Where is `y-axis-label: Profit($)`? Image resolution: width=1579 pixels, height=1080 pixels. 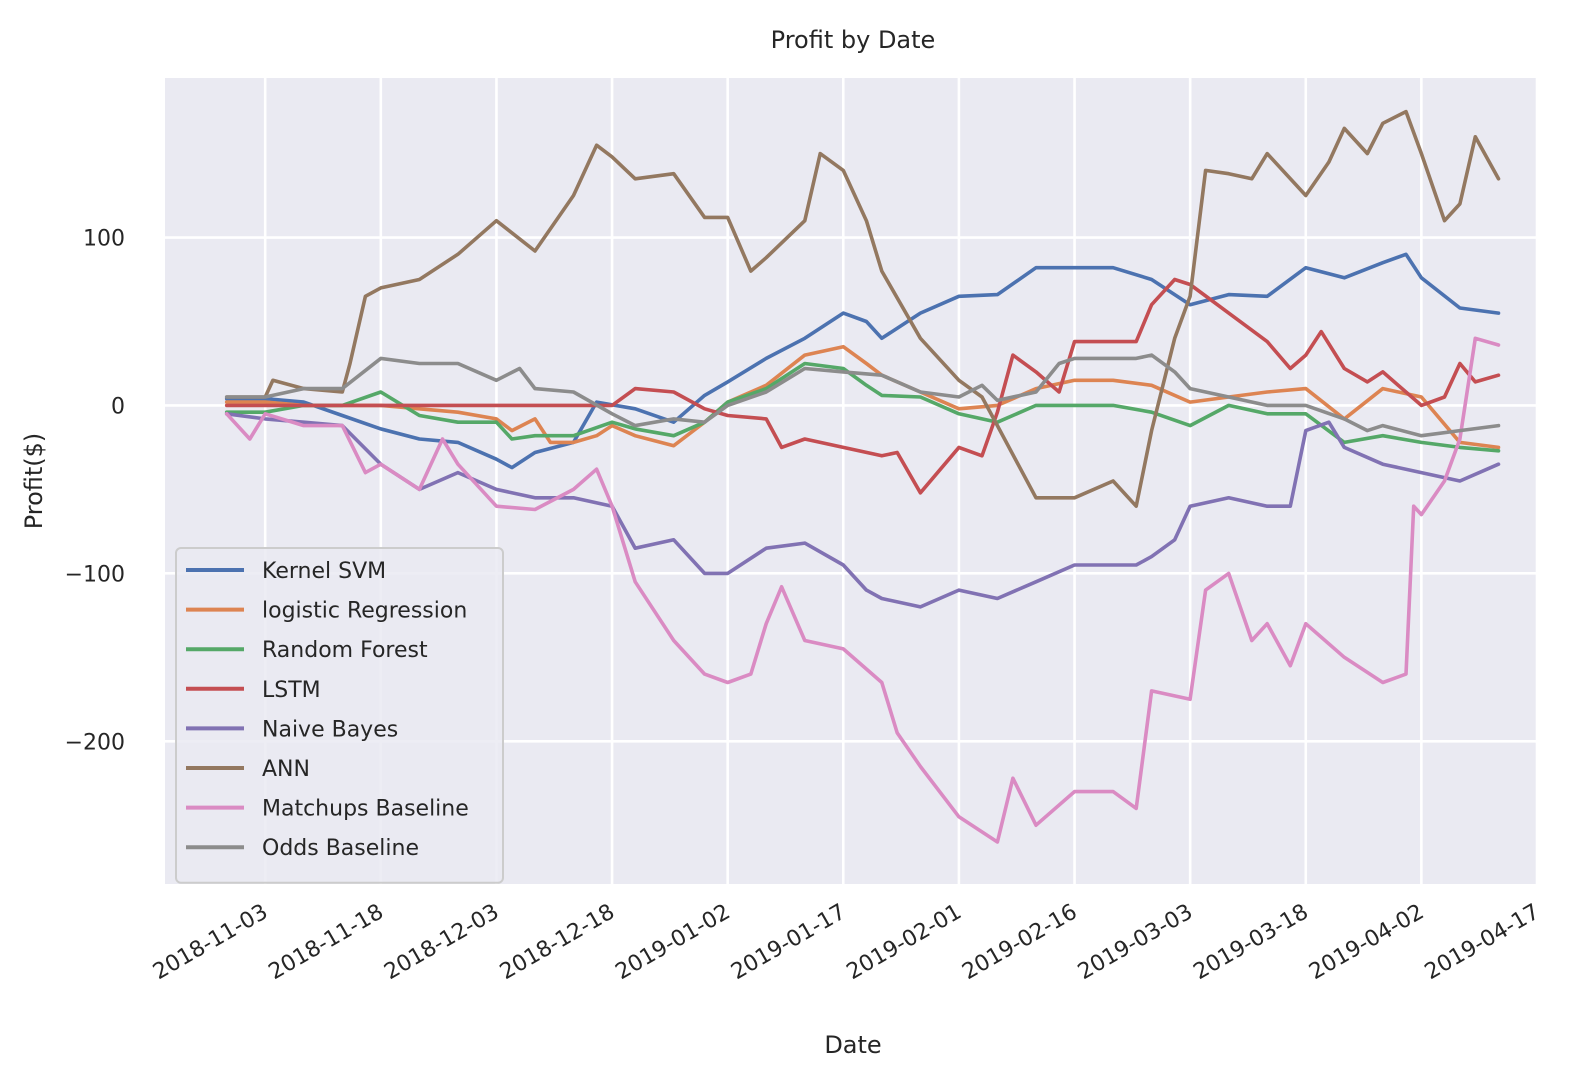
y-axis-label: Profit($) is located at coordinates (34, 481).